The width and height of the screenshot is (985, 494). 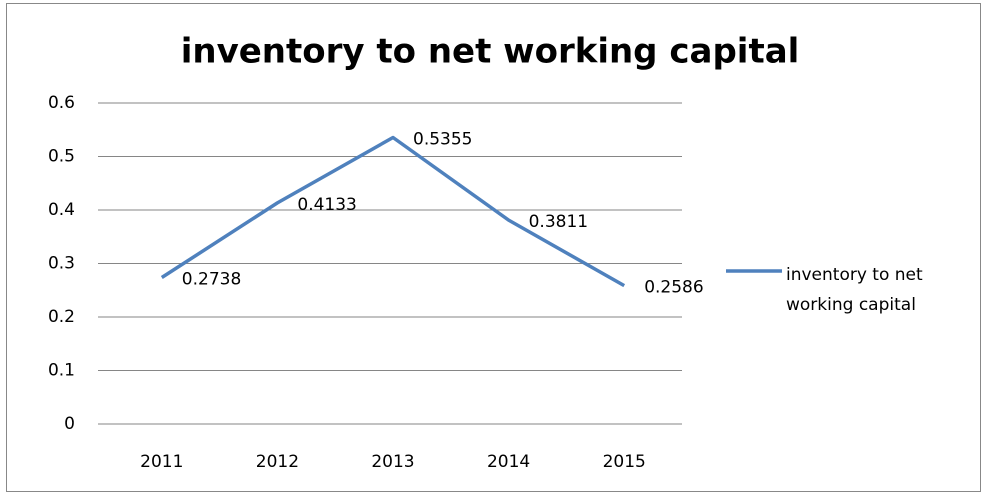 What do you see at coordinates (61, 103) in the screenshot?
I see `y-tick-label: 0.6` at bounding box center [61, 103].